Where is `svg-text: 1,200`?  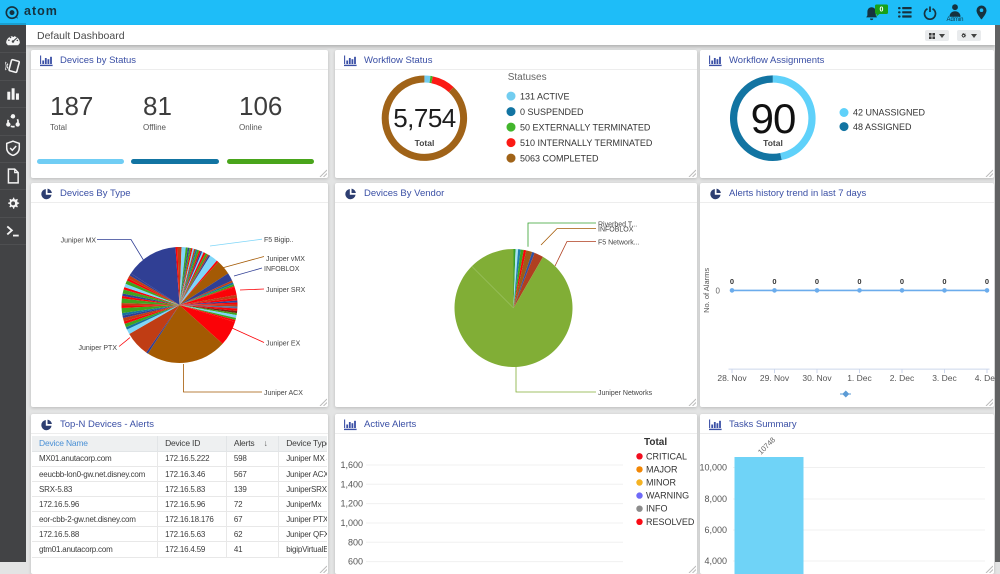 svg-text: 1,200 is located at coordinates (351, 504).